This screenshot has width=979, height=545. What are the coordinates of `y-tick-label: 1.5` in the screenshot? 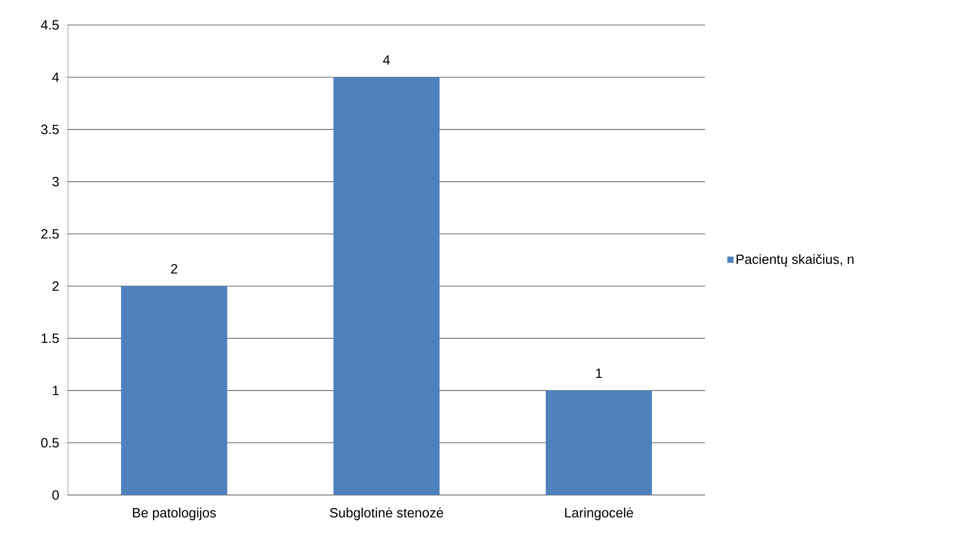 It's located at (50, 339).